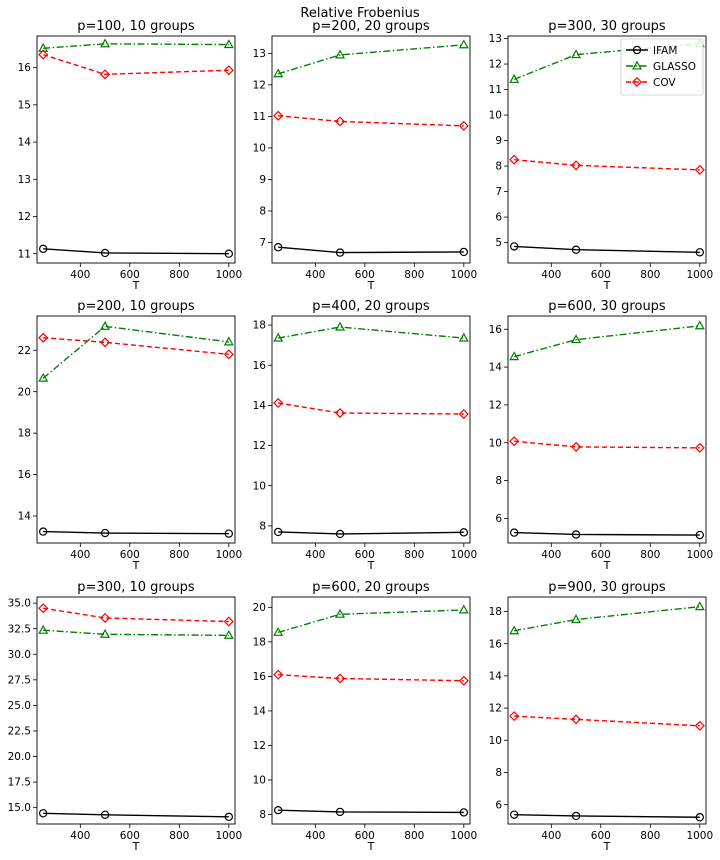  Describe the element at coordinates (637, 50) in the screenshot. I see `legend-marker-ifam` at that location.